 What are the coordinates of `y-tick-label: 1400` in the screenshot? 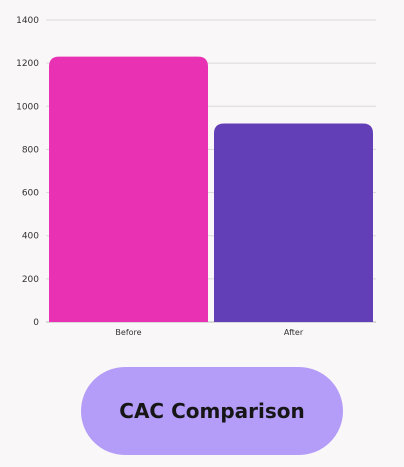 It's located at (27, 21).